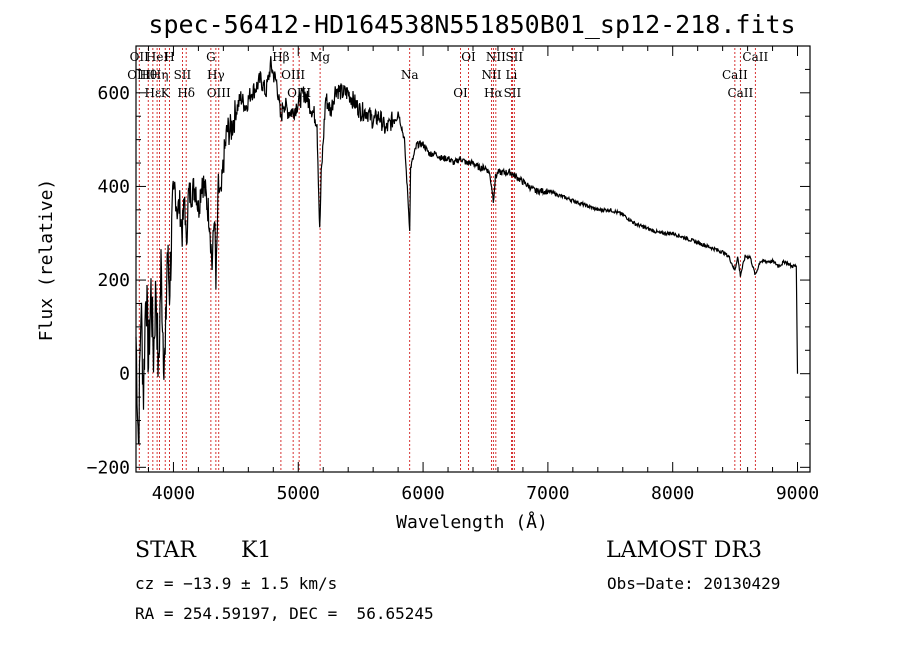 This screenshot has height=649, width=900. Describe the element at coordinates (512, 75) in the screenshot. I see `line-marker-label: Li` at that location.